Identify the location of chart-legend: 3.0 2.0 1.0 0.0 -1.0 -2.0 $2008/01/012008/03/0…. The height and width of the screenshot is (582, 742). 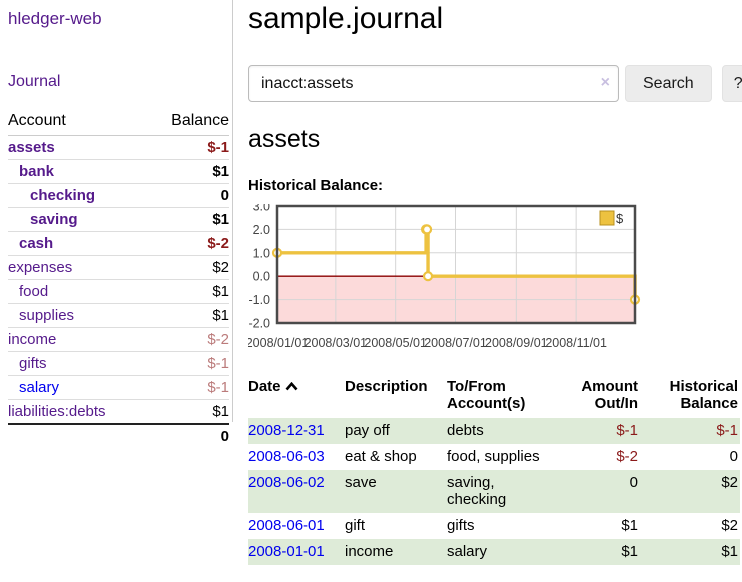
(443, 275).